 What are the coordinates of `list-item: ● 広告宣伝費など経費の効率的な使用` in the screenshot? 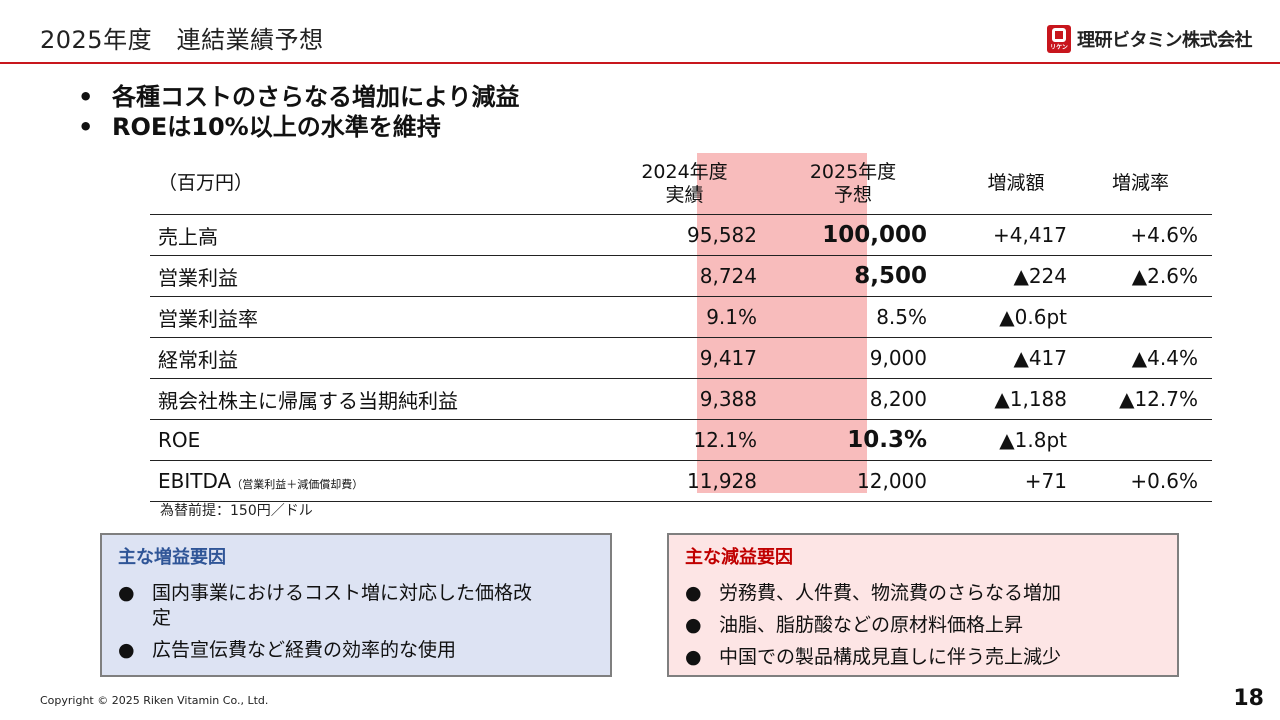 It's located at (356, 650).